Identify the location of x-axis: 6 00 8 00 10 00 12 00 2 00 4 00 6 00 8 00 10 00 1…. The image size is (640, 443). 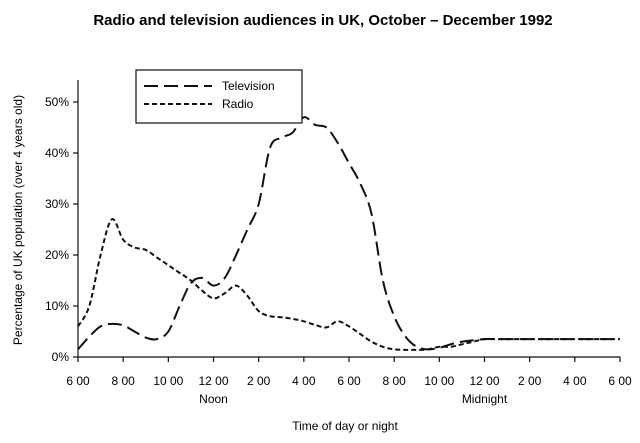
(349, 381).